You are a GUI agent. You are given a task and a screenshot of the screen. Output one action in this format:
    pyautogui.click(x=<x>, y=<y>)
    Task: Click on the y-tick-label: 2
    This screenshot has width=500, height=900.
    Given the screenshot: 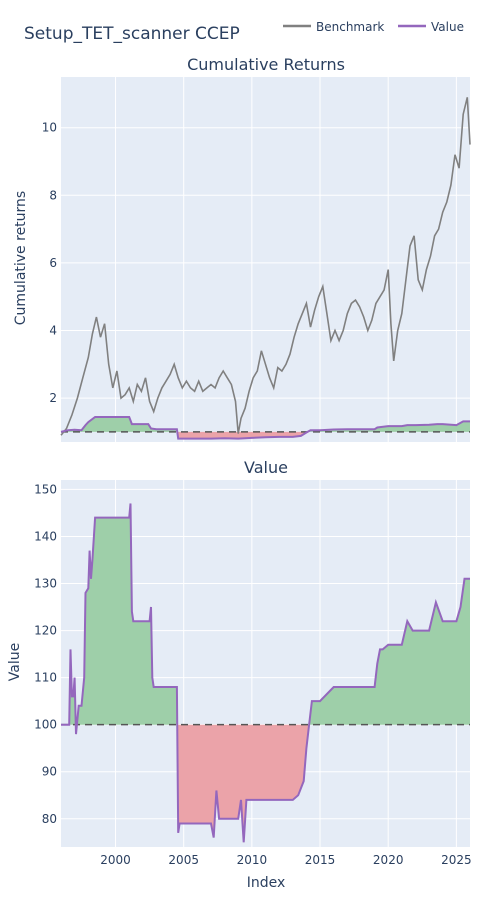 What is the action you would take?
    pyautogui.click(x=53, y=398)
    